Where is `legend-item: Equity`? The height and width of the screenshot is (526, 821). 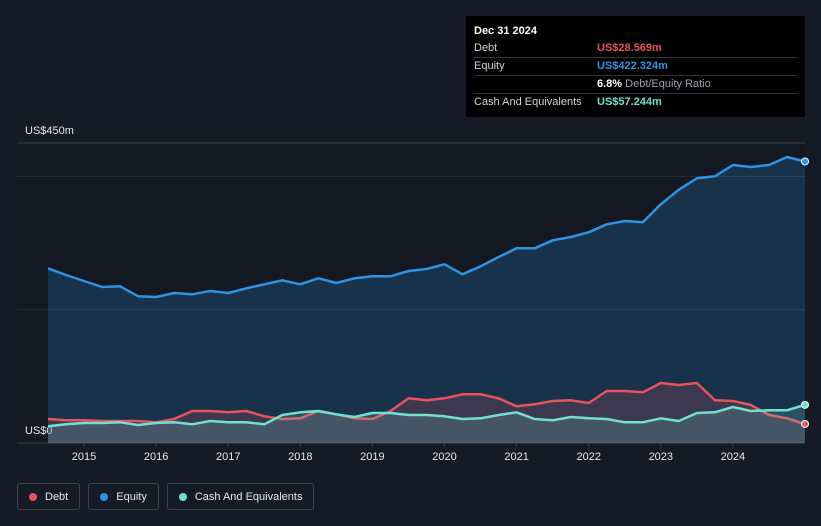
legend-item: Equity is located at coordinates (123, 496).